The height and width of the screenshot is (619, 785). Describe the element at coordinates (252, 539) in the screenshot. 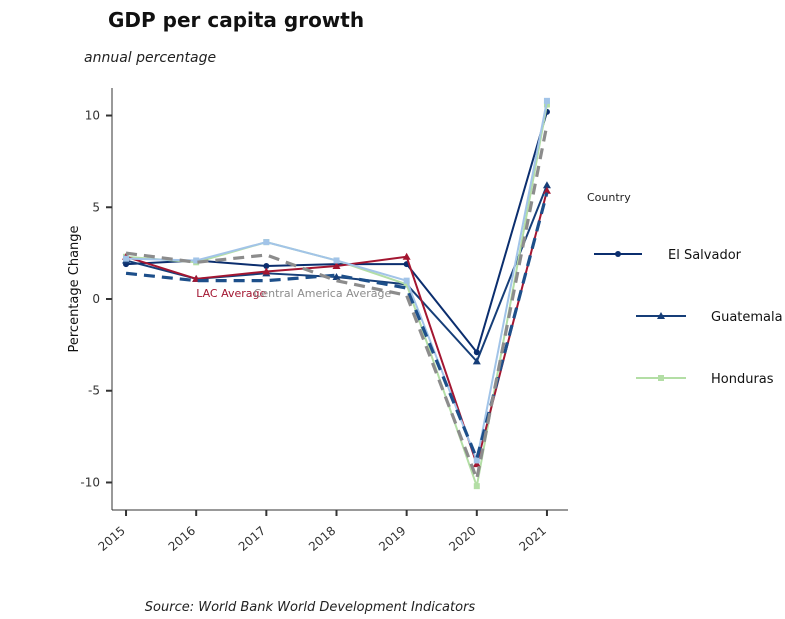

I see `x-tick-label: 2017` at that location.